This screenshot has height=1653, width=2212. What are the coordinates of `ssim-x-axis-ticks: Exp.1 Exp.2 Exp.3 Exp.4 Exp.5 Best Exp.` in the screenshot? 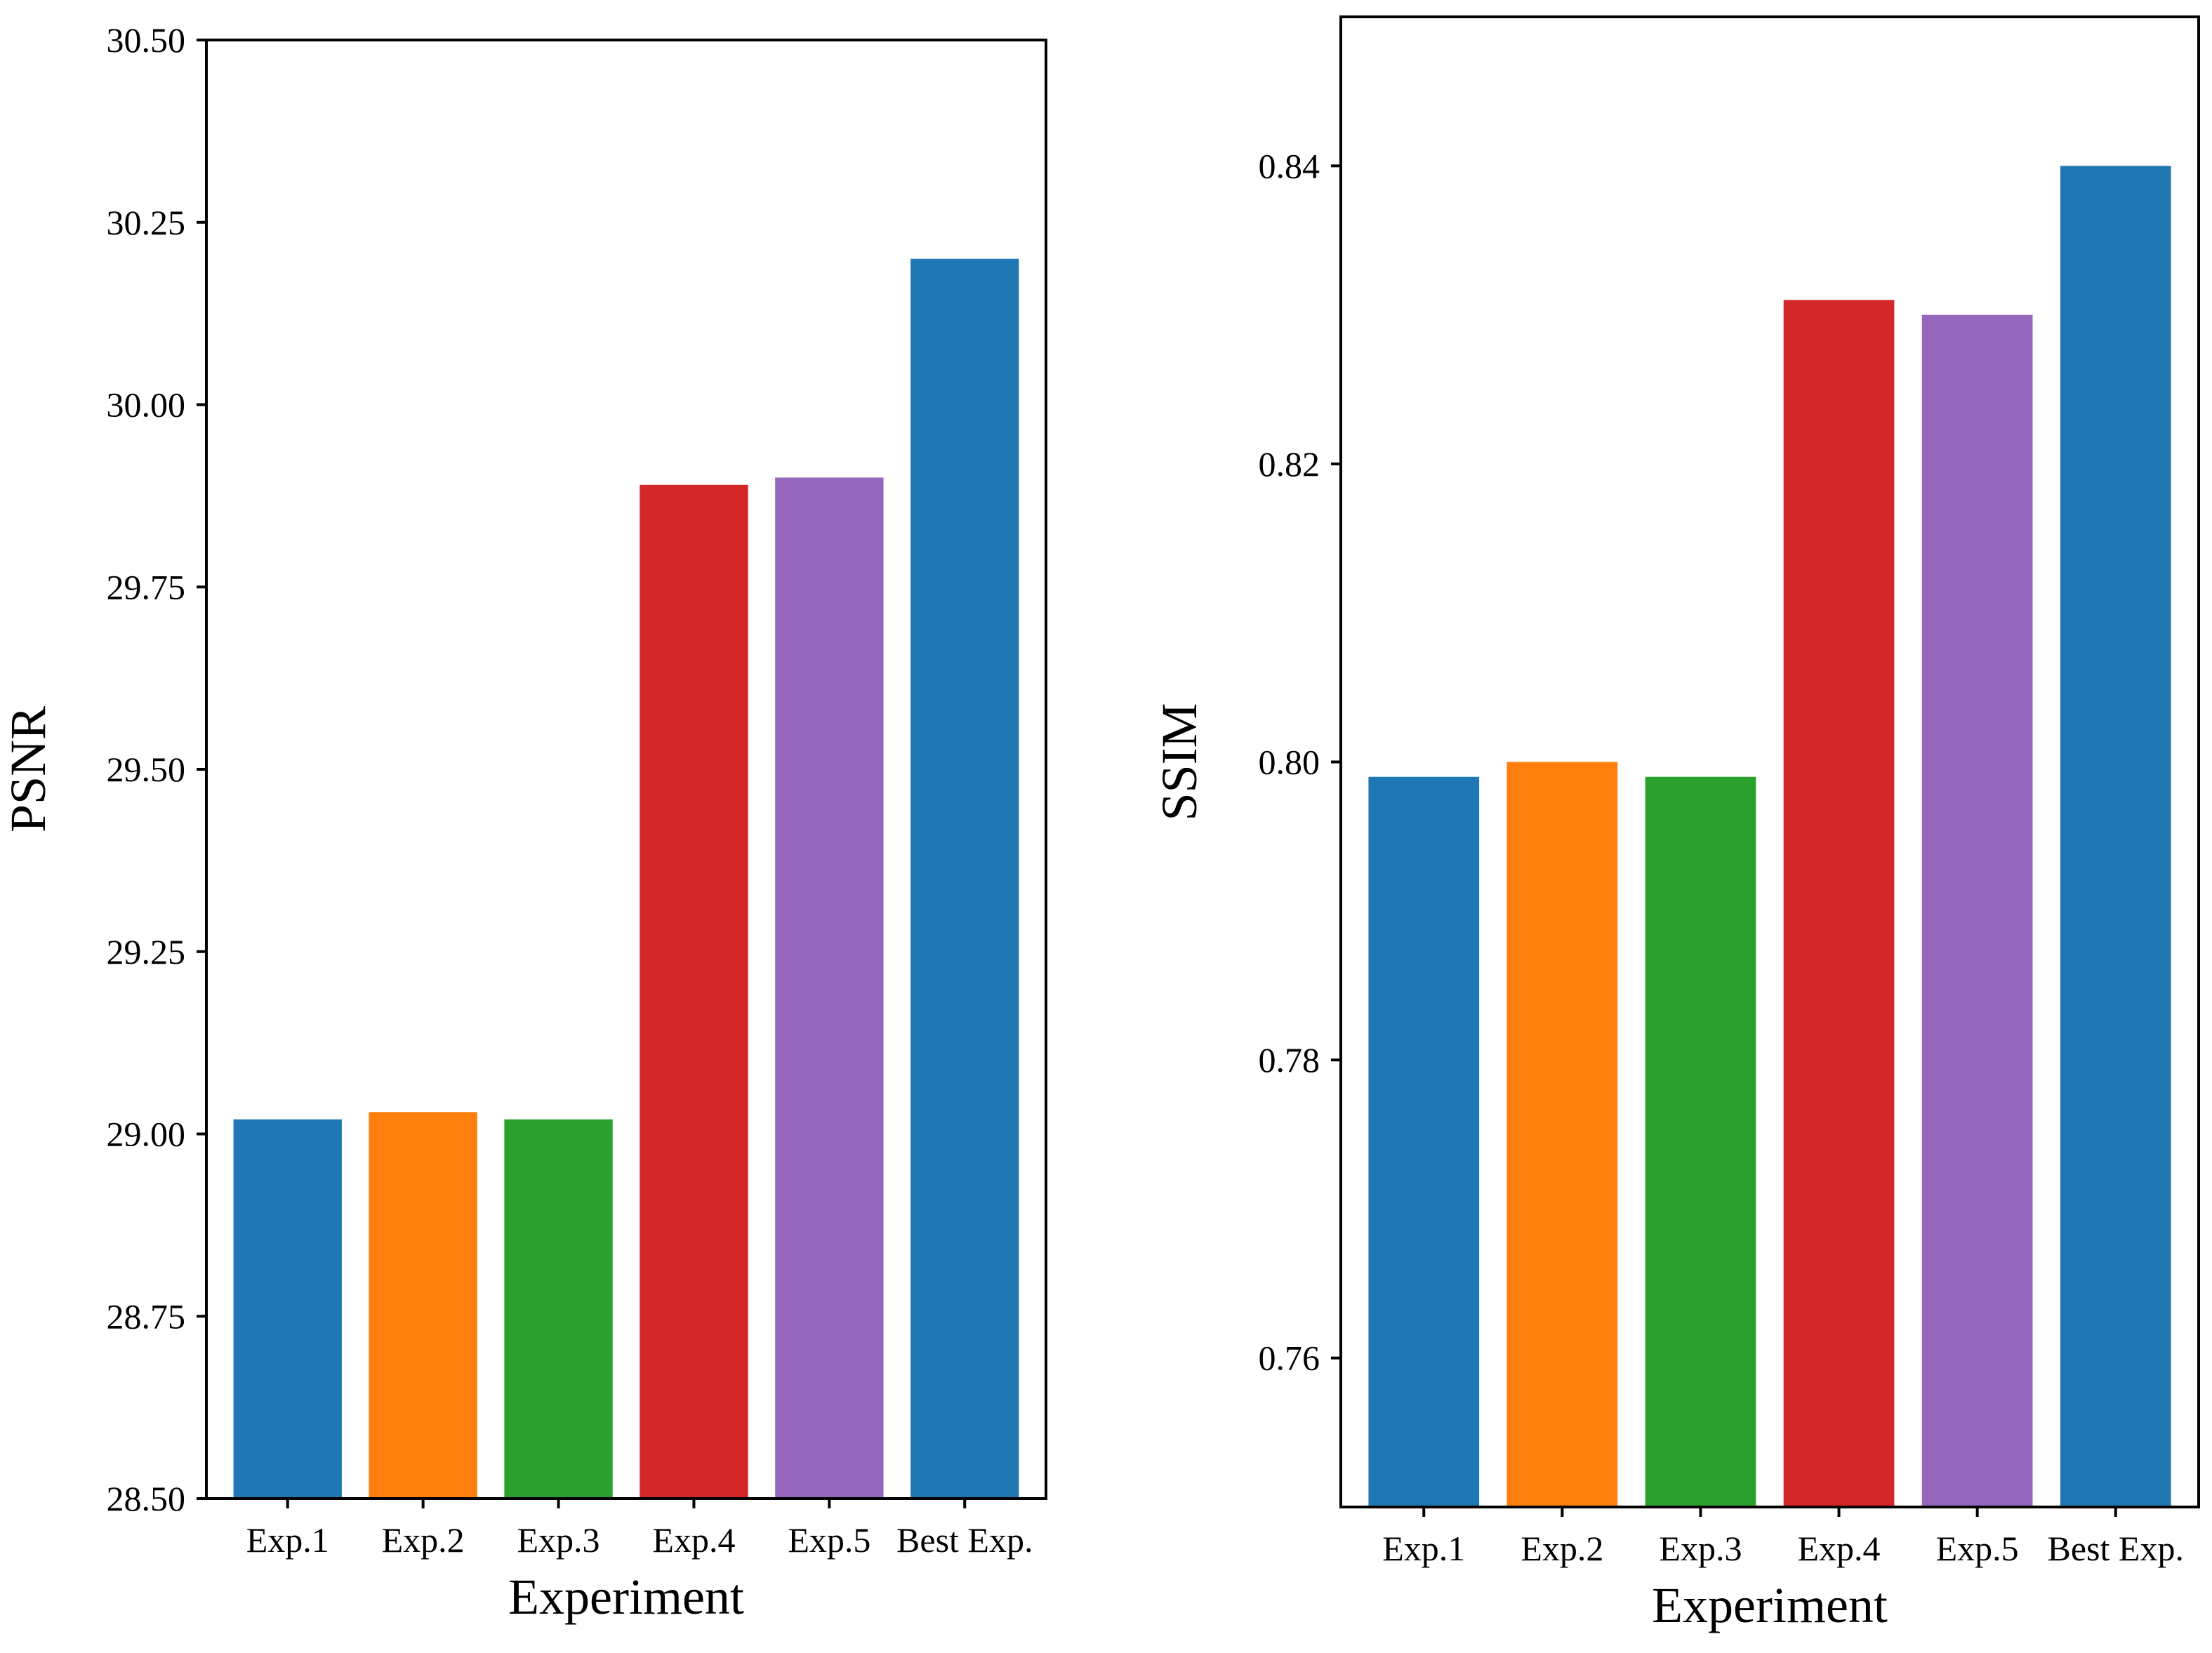 It's located at (1783, 1537).